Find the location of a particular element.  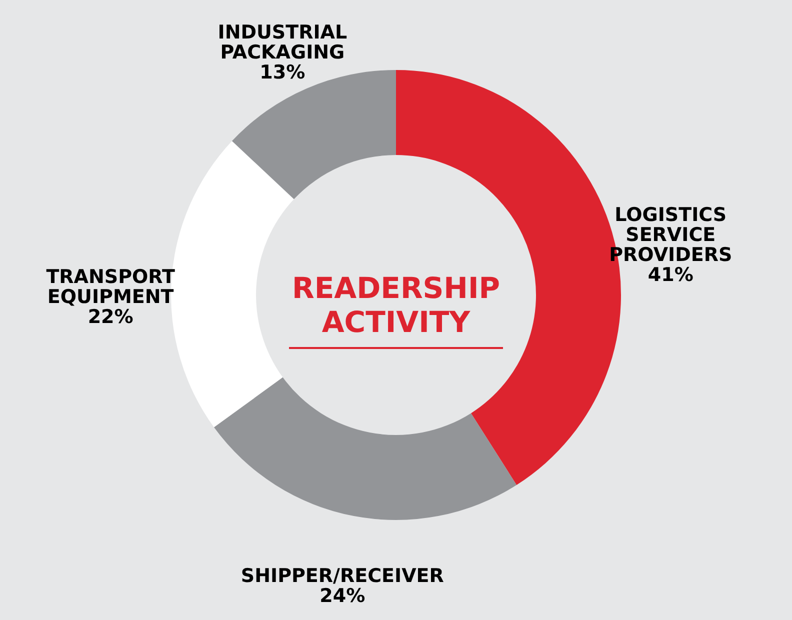

data-label: 22% is located at coordinates (111, 317).